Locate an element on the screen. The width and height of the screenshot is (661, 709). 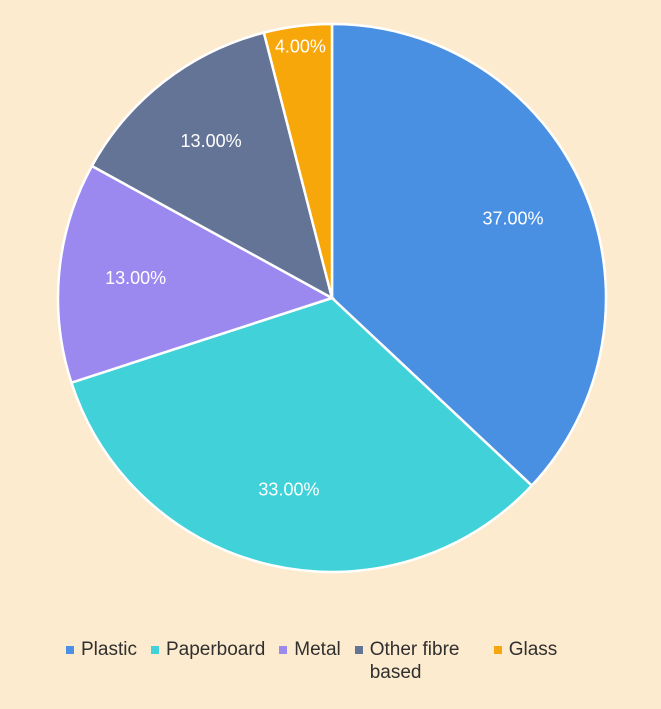
data-label-other-fibre-based: 13.00% is located at coordinates (211, 141).